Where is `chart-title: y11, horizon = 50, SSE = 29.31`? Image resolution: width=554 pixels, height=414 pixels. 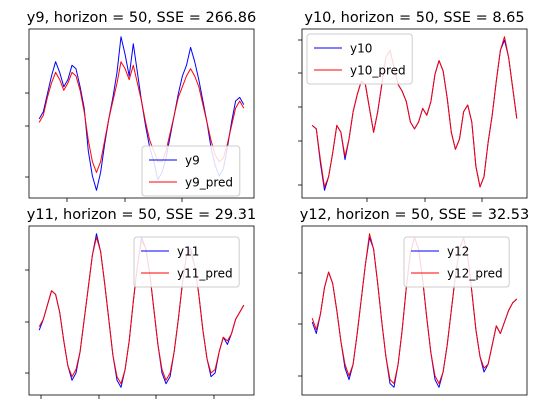
chart-title: y11, horizon = 50, SSE = 29.31 is located at coordinates (141, 215).